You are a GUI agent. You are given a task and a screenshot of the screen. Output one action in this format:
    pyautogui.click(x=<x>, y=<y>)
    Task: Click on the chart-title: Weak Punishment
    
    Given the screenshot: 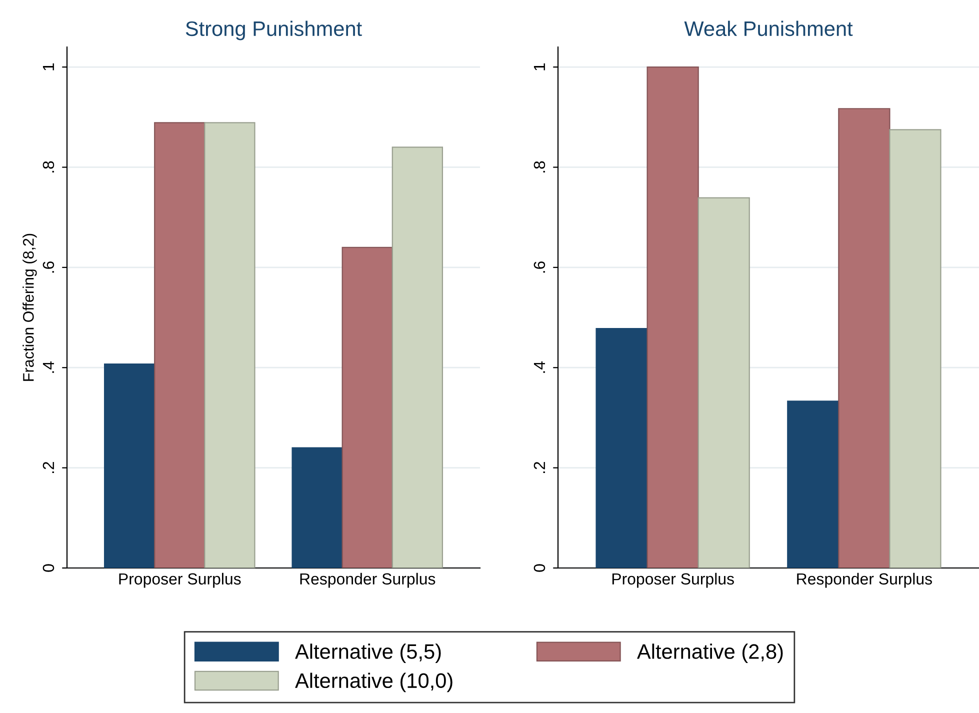 What is the action you would take?
    pyautogui.click(x=768, y=28)
    